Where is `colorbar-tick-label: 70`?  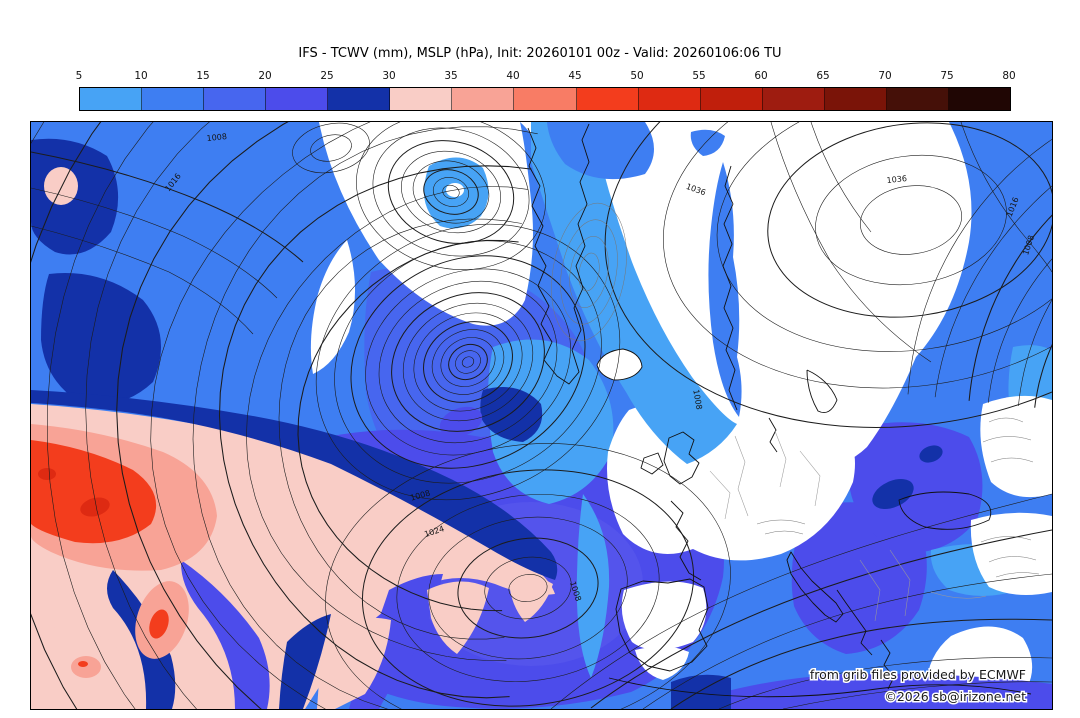
colorbar-tick-label: 70 is located at coordinates (885, 76).